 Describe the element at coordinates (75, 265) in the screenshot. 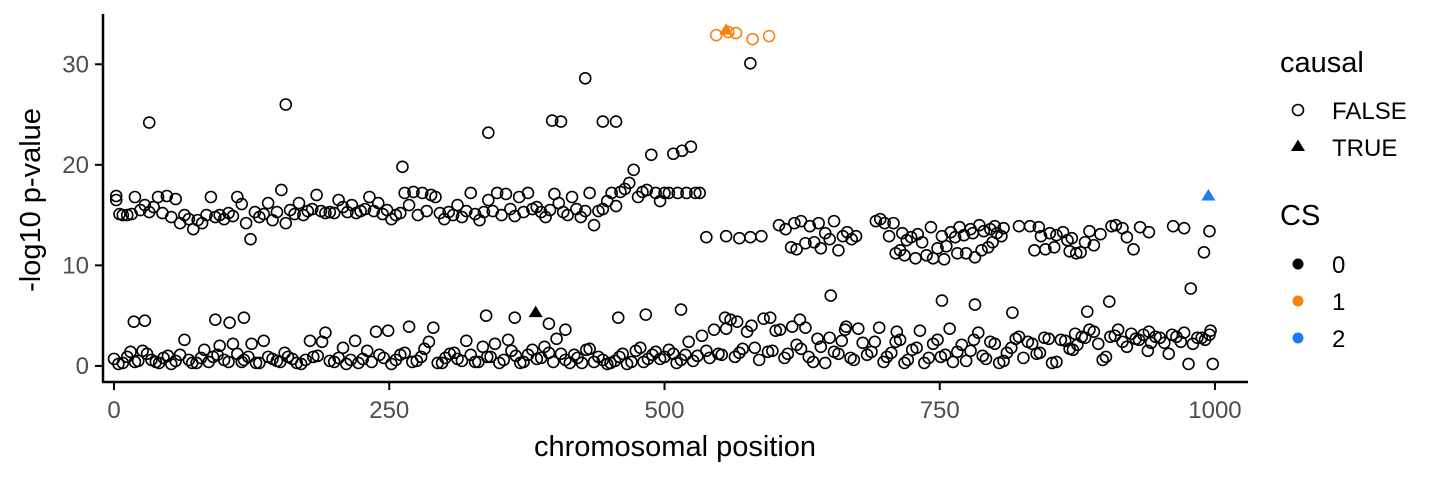

I see `y-tick-label: 10` at that location.